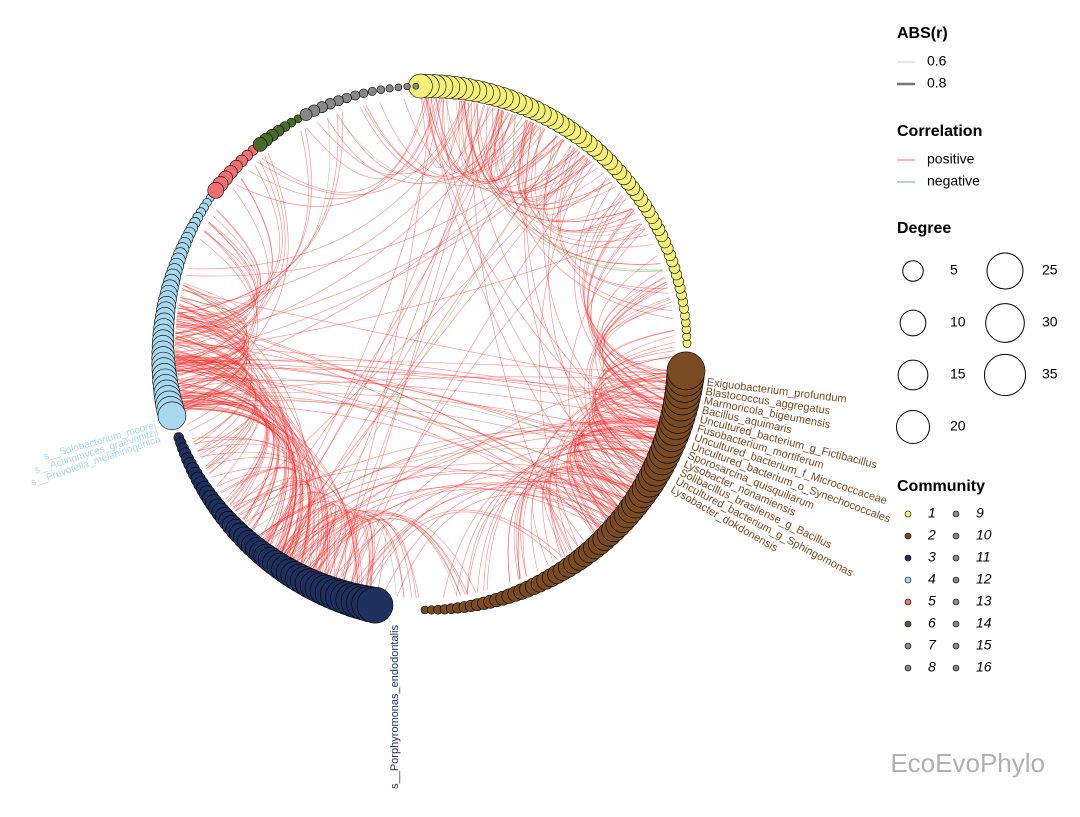 The height and width of the screenshot is (817, 1080). Describe the element at coordinates (932, 513) in the screenshot. I see `legend-label: 1` at that location.